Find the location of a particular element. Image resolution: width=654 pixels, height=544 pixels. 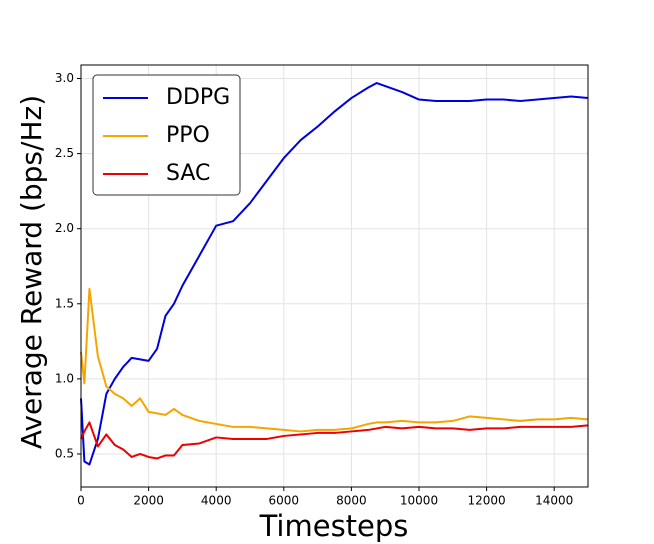

x-tick-label: 12000 is located at coordinates (487, 501).